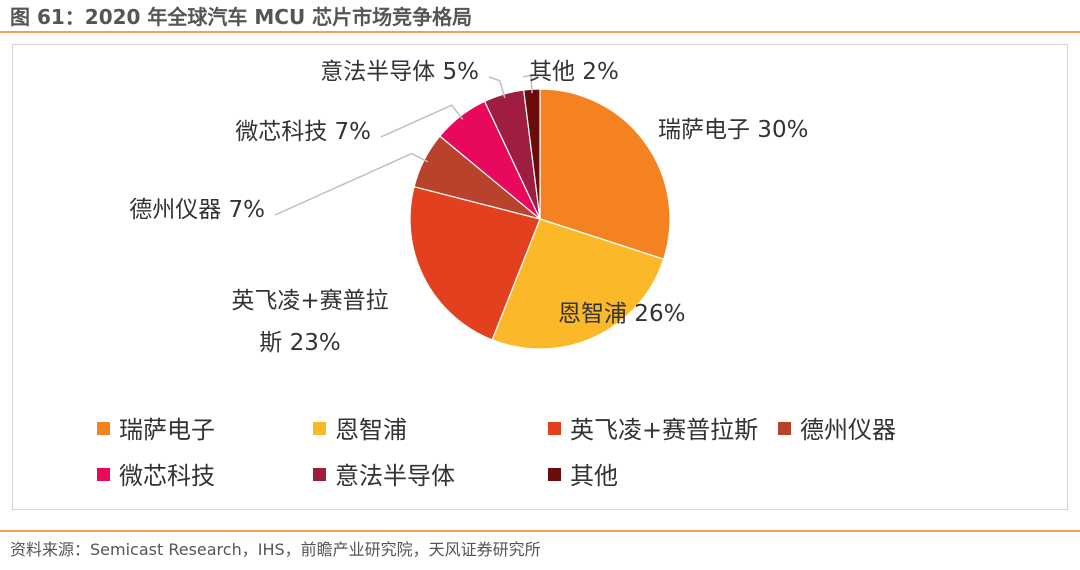 This screenshot has height=570, width=1080. I want to click on legend-item-1: 瑞萨电子, so click(156, 430).